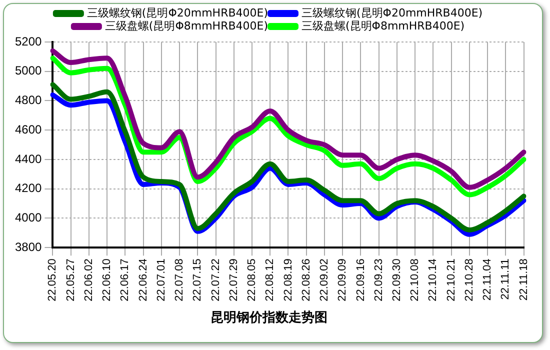  What do you see at coordinates (88, 280) in the screenshot?
I see `x-tick-label: 22.06.02` at bounding box center [88, 280].